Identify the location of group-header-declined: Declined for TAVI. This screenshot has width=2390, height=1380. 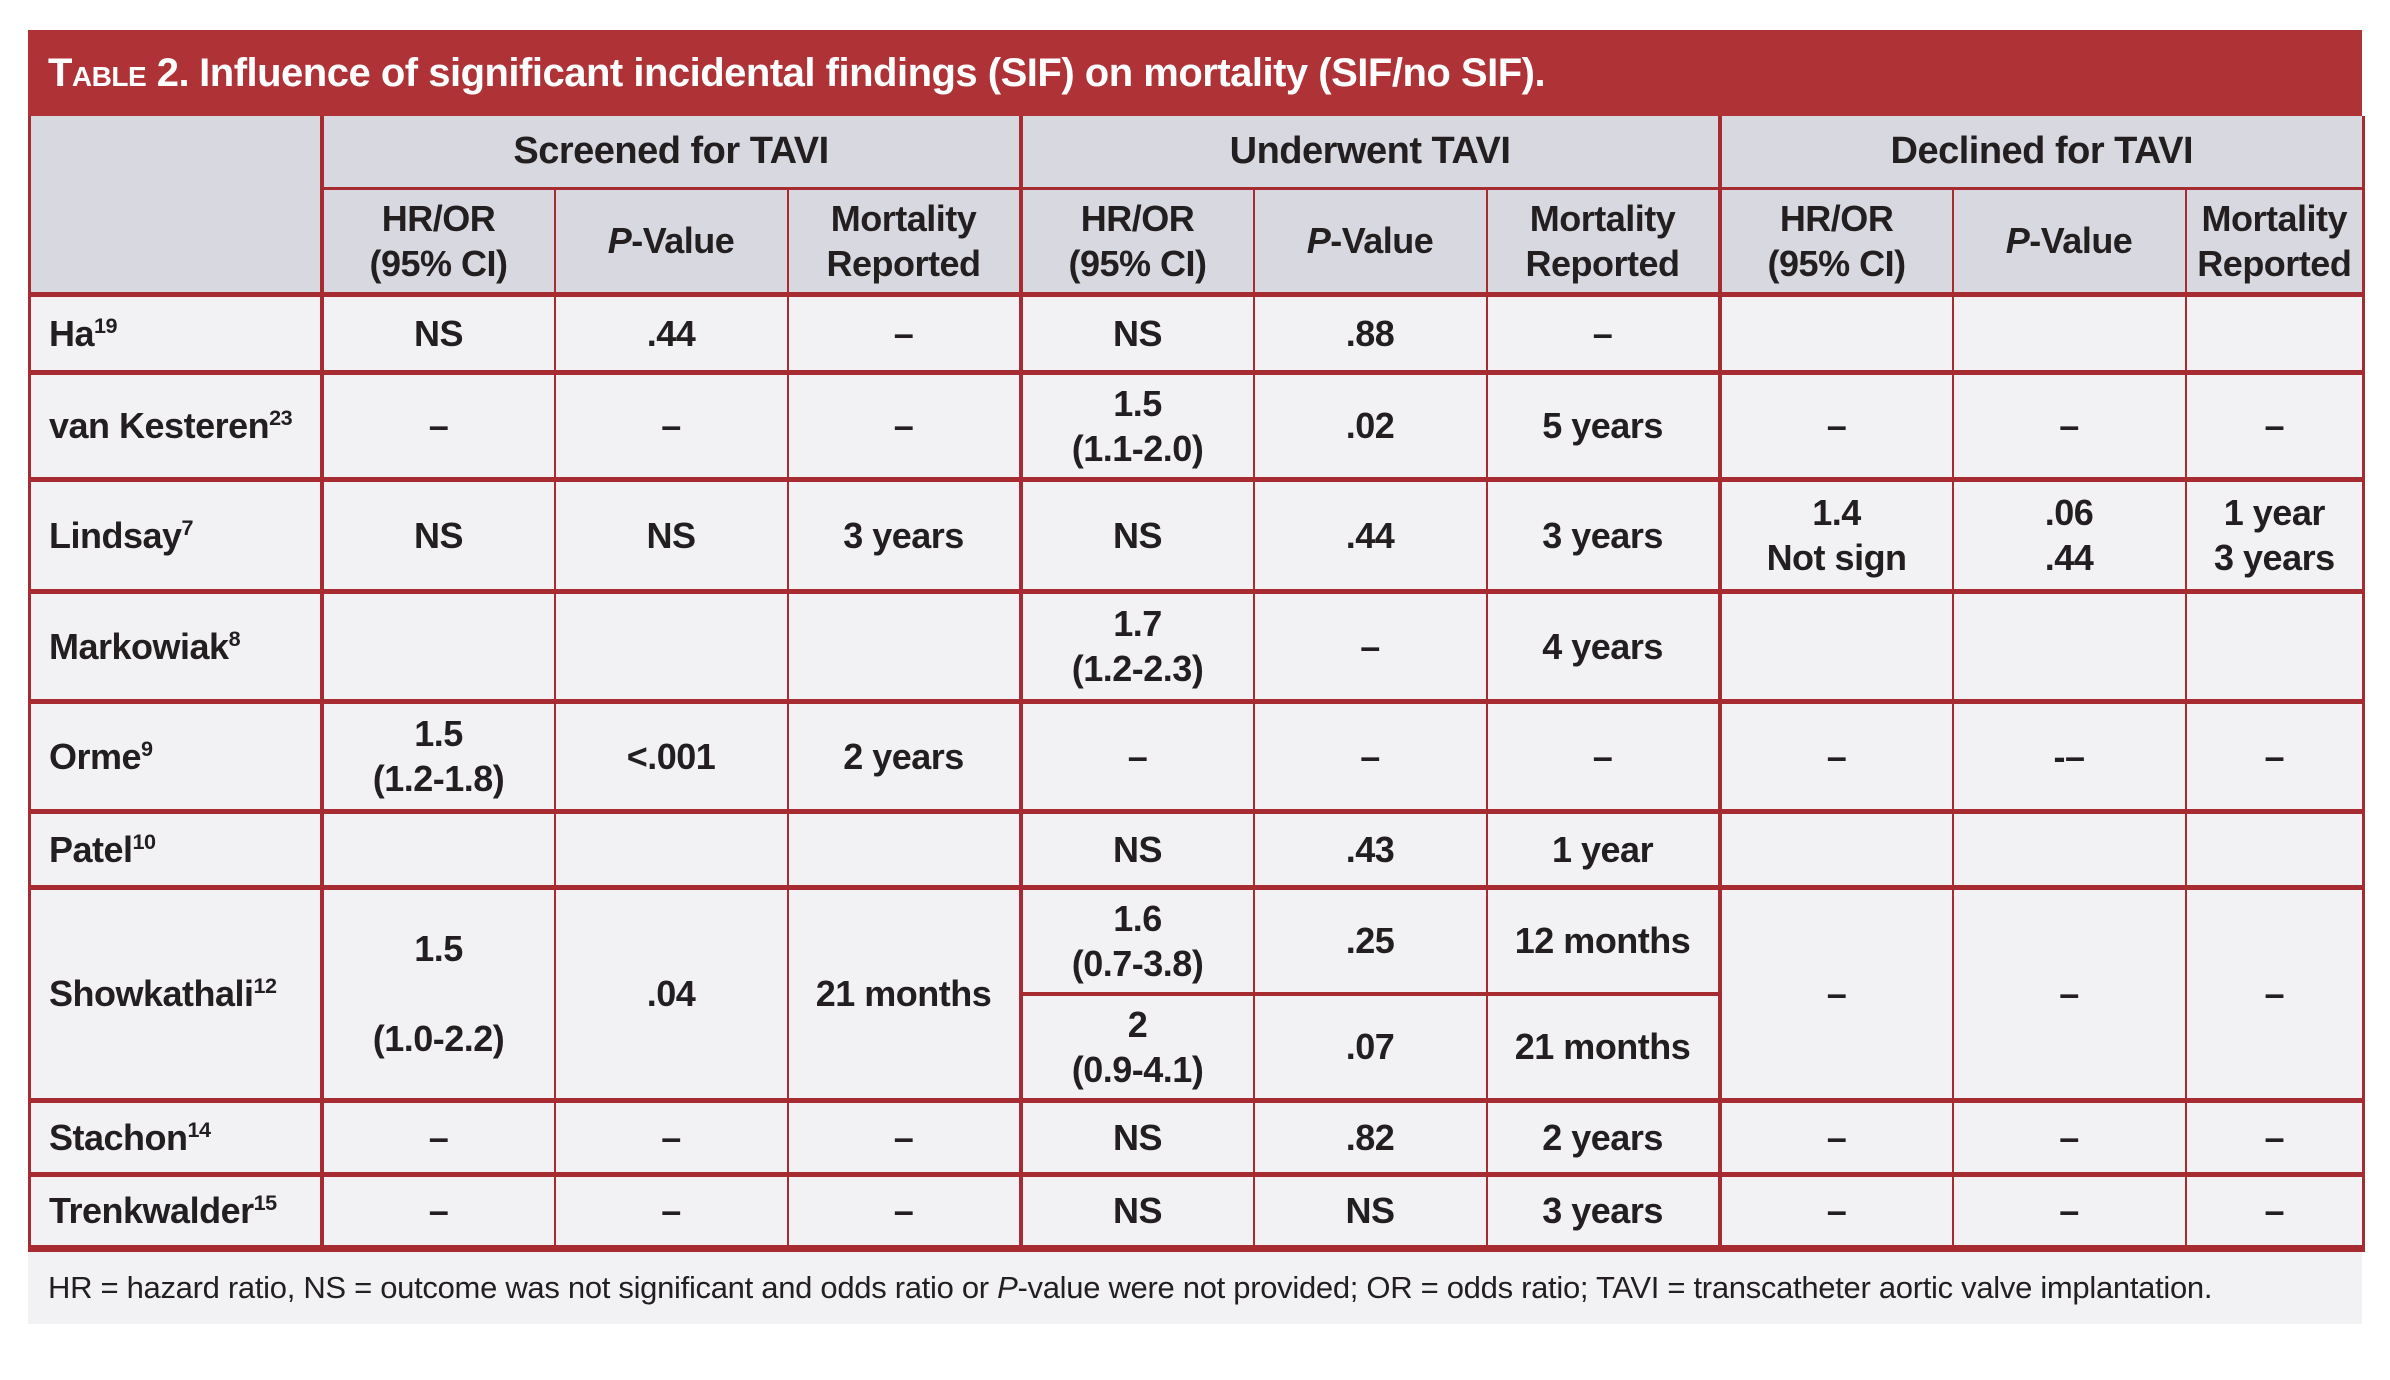
(2040, 152).